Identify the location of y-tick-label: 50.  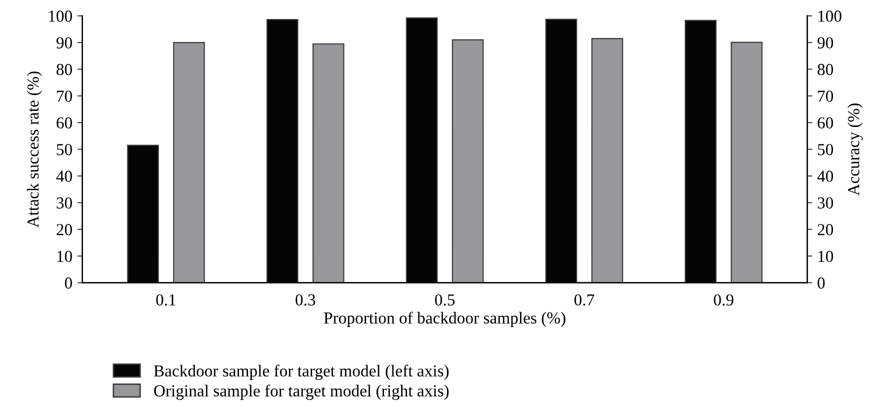
(64, 150).